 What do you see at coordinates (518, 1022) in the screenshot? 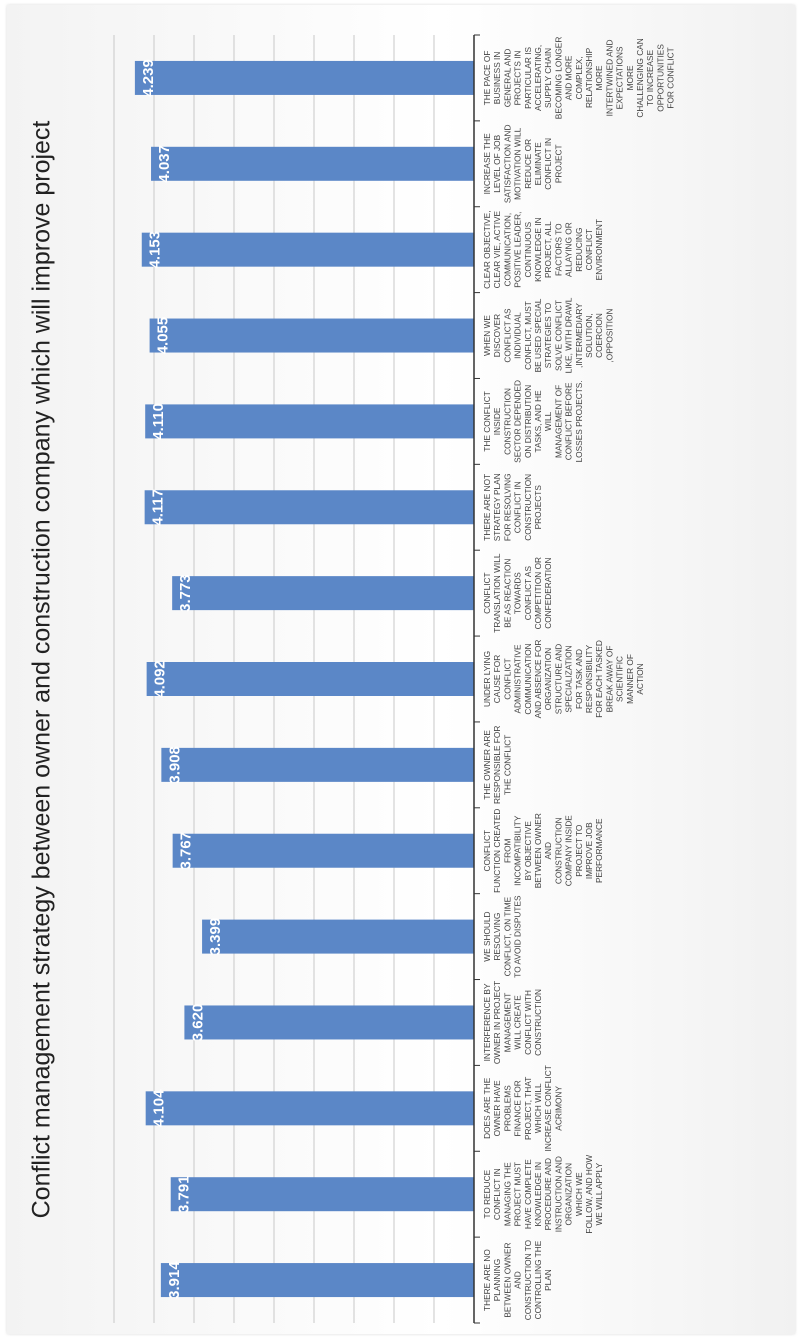
I see `category-label-line: WILL CREATE` at bounding box center [518, 1022].